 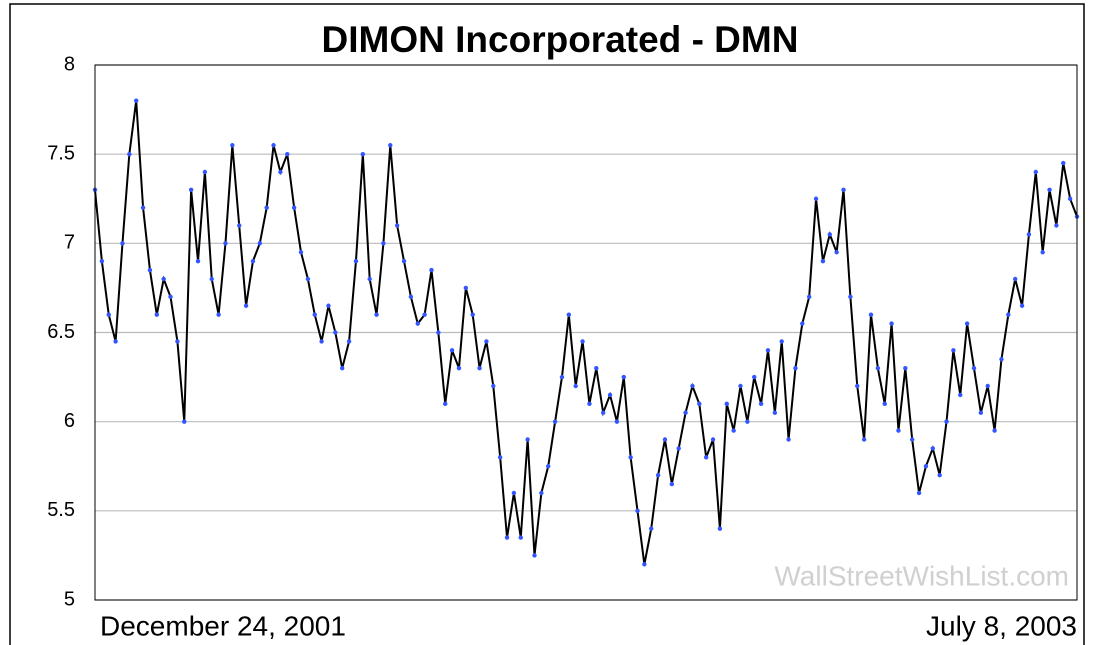 I want to click on y-tick-label: 6.5, so click(x=61, y=332).